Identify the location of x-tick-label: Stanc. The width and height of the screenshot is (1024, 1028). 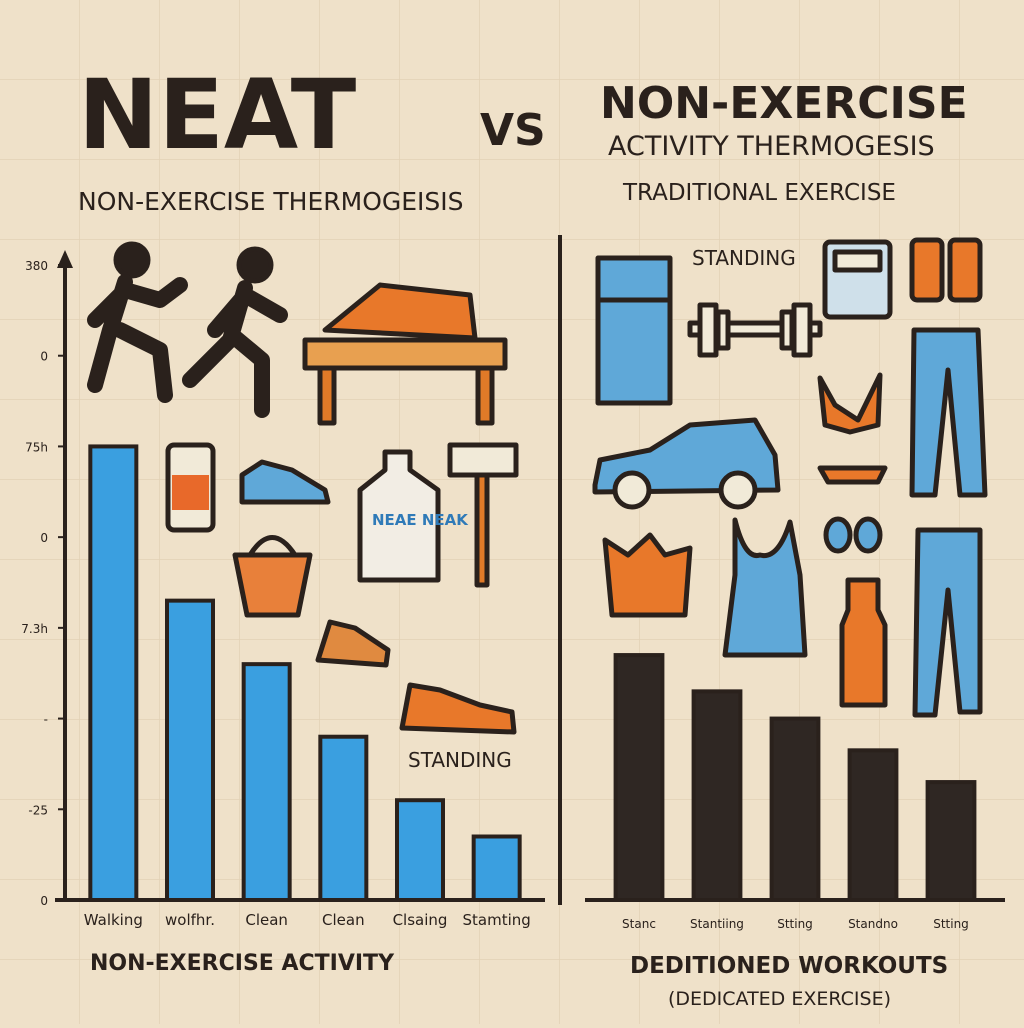
(639, 924).